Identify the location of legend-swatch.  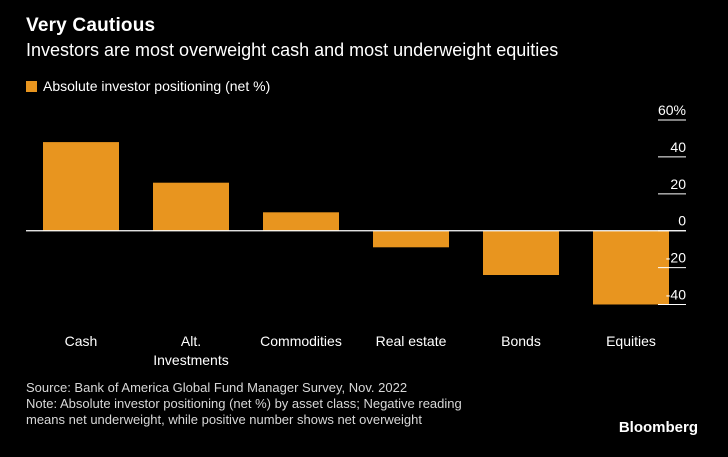
(31, 86).